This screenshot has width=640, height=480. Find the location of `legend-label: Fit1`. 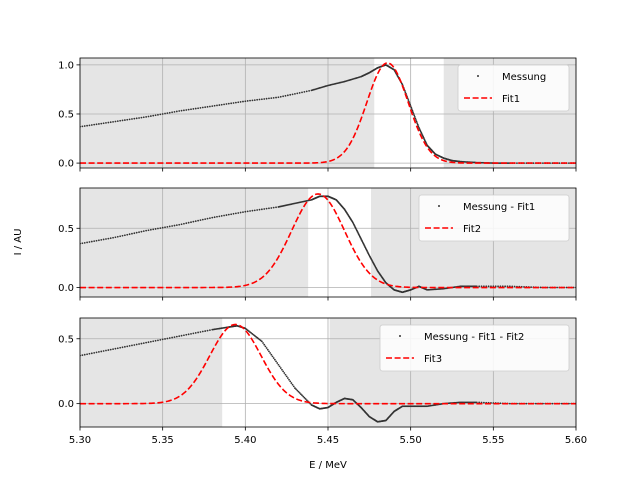

legend-label: Fit1 is located at coordinates (511, 99).